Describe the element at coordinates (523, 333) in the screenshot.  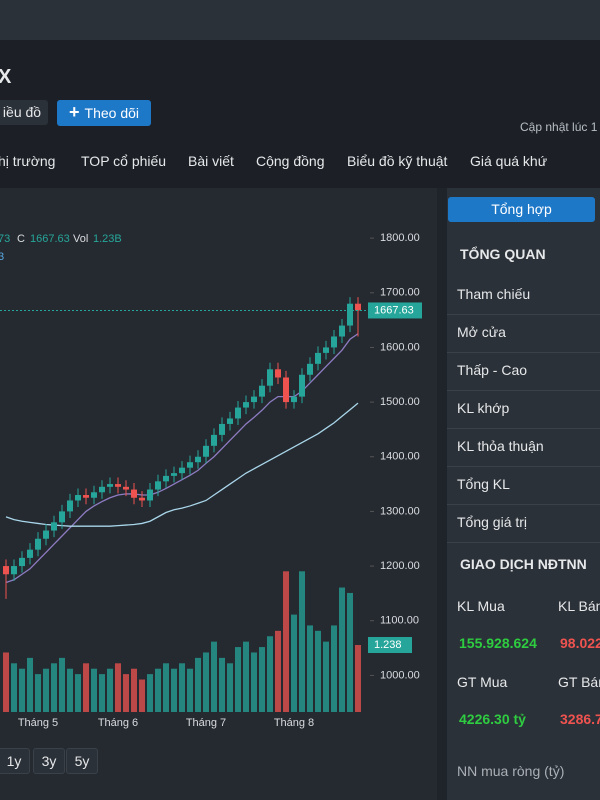
I see `info-row: Mở cửa` at that location.